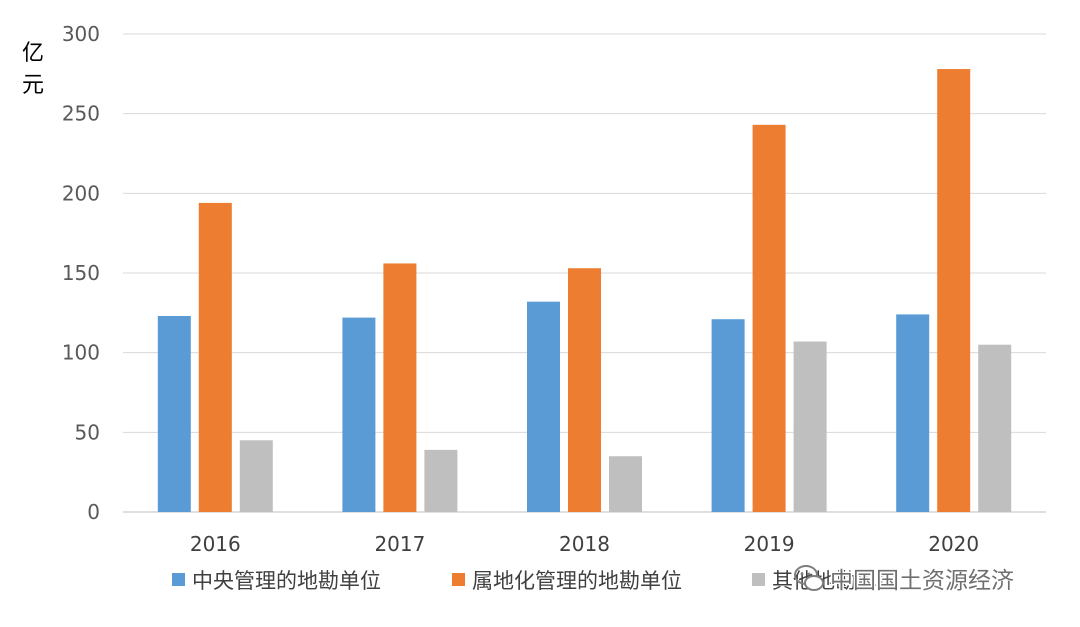 The height and width of the screenshot is (627, 1080). What do you see at coordinates (33, 85) in the screenshot?
I see `y-axis-label-line-2: 元` at bounding box center [33, 85].